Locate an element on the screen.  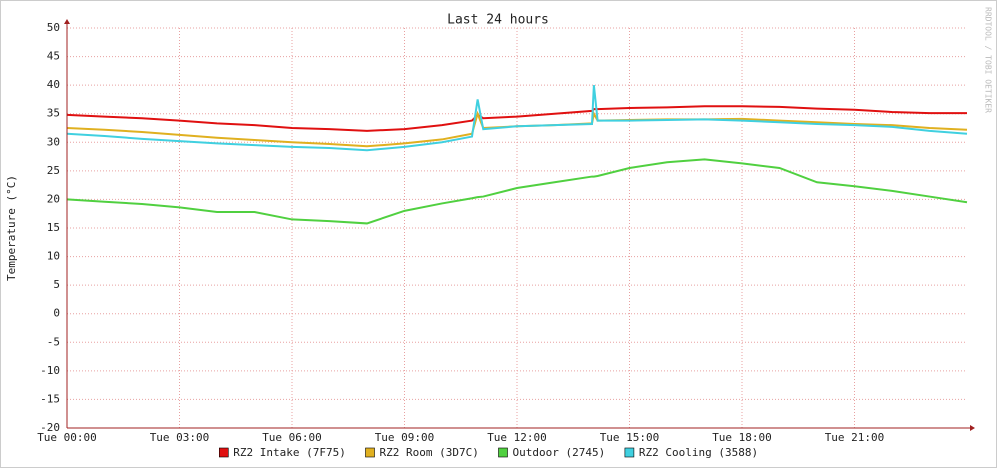
y-arrow is located at coordinates (67, 21).